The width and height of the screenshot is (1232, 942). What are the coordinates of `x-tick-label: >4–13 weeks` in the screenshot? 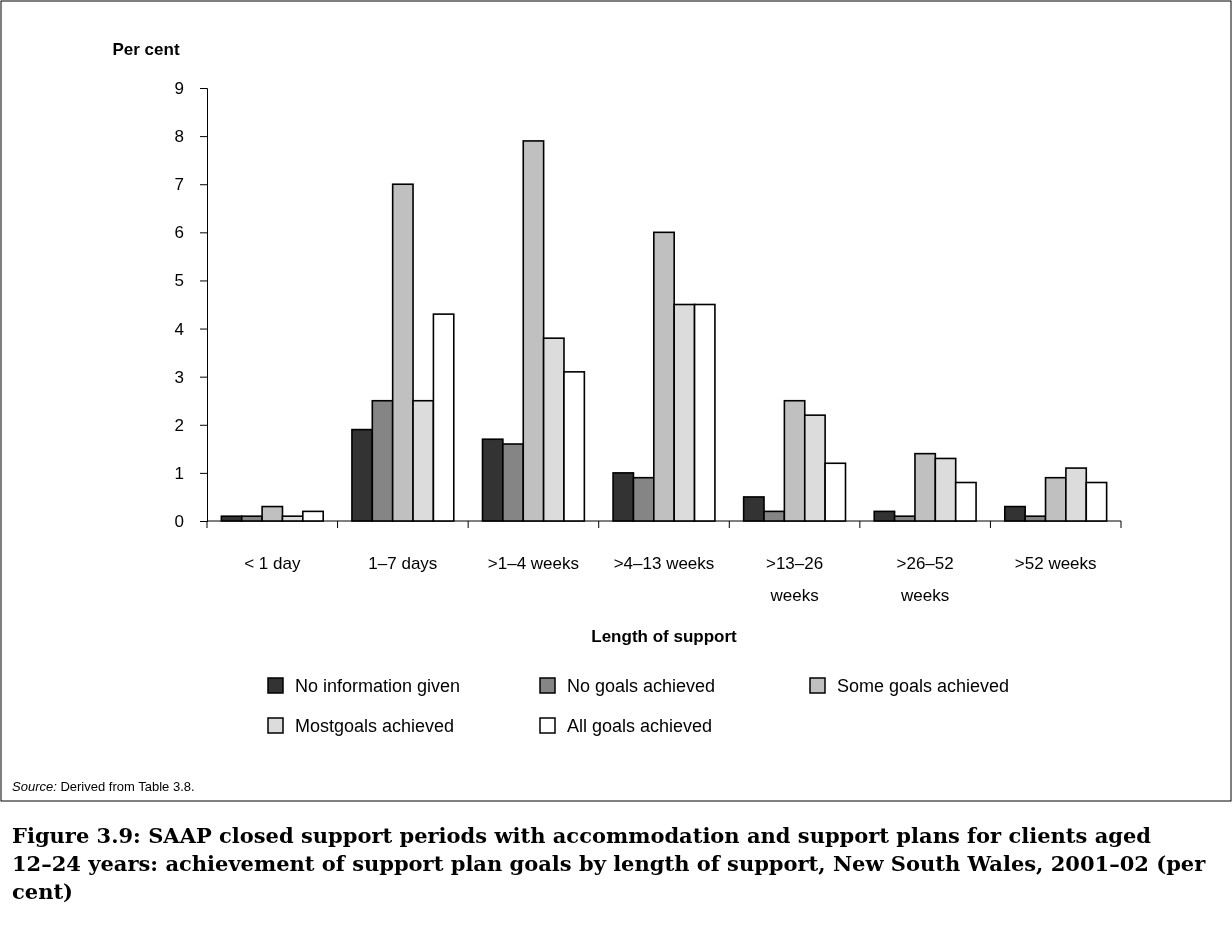 It's located at (664, 563).